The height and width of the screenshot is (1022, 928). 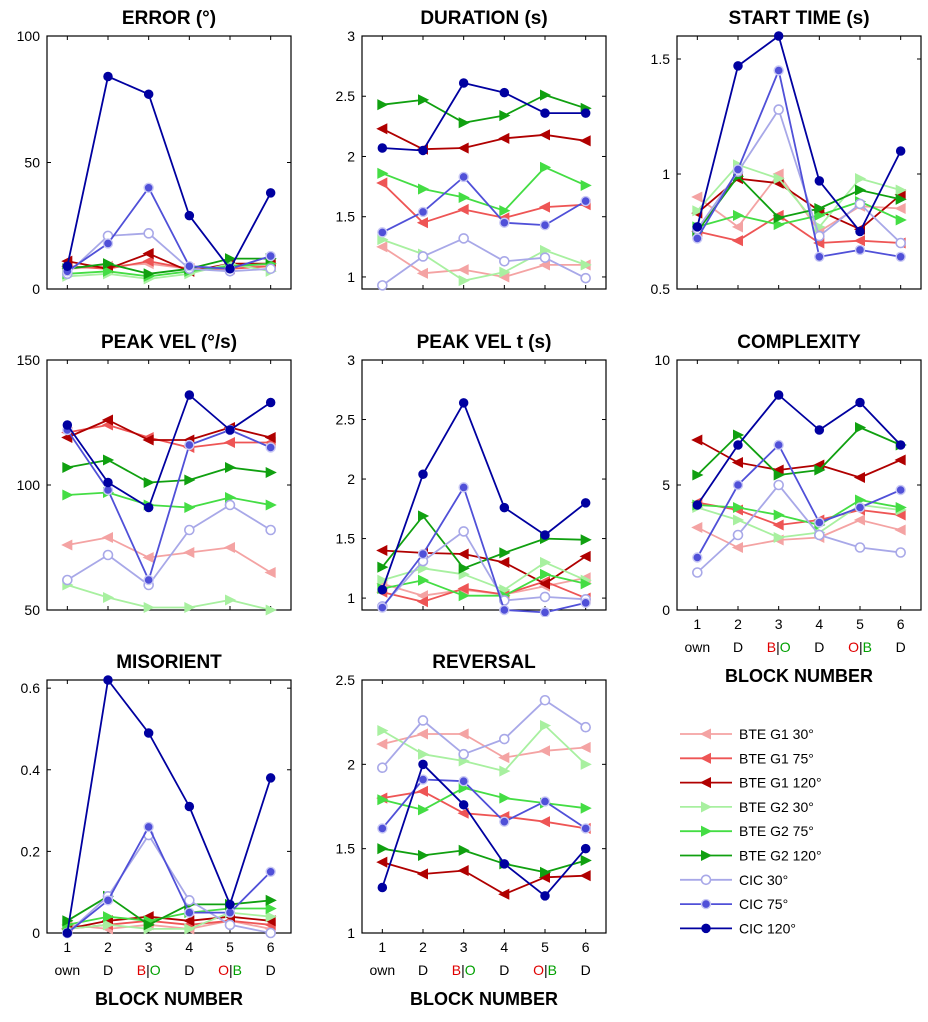 I want to click on subplot-duration-s: DURATION (s) 1 1.5 2 2.5 3, so click(x=471, y=149).